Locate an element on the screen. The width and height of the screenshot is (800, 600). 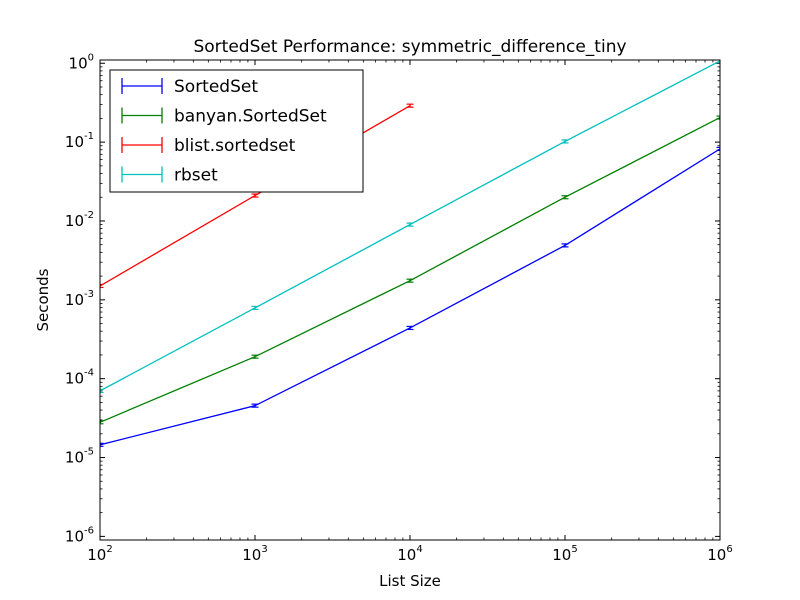
x-tick-label-exponent: 5 is located at coordinates (574, 549).